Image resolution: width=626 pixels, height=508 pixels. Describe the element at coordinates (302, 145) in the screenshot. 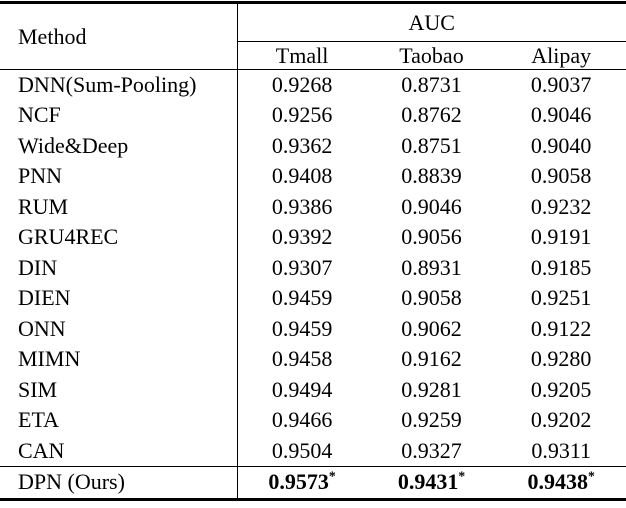

I see `auc-value: 0.9362` at that location.